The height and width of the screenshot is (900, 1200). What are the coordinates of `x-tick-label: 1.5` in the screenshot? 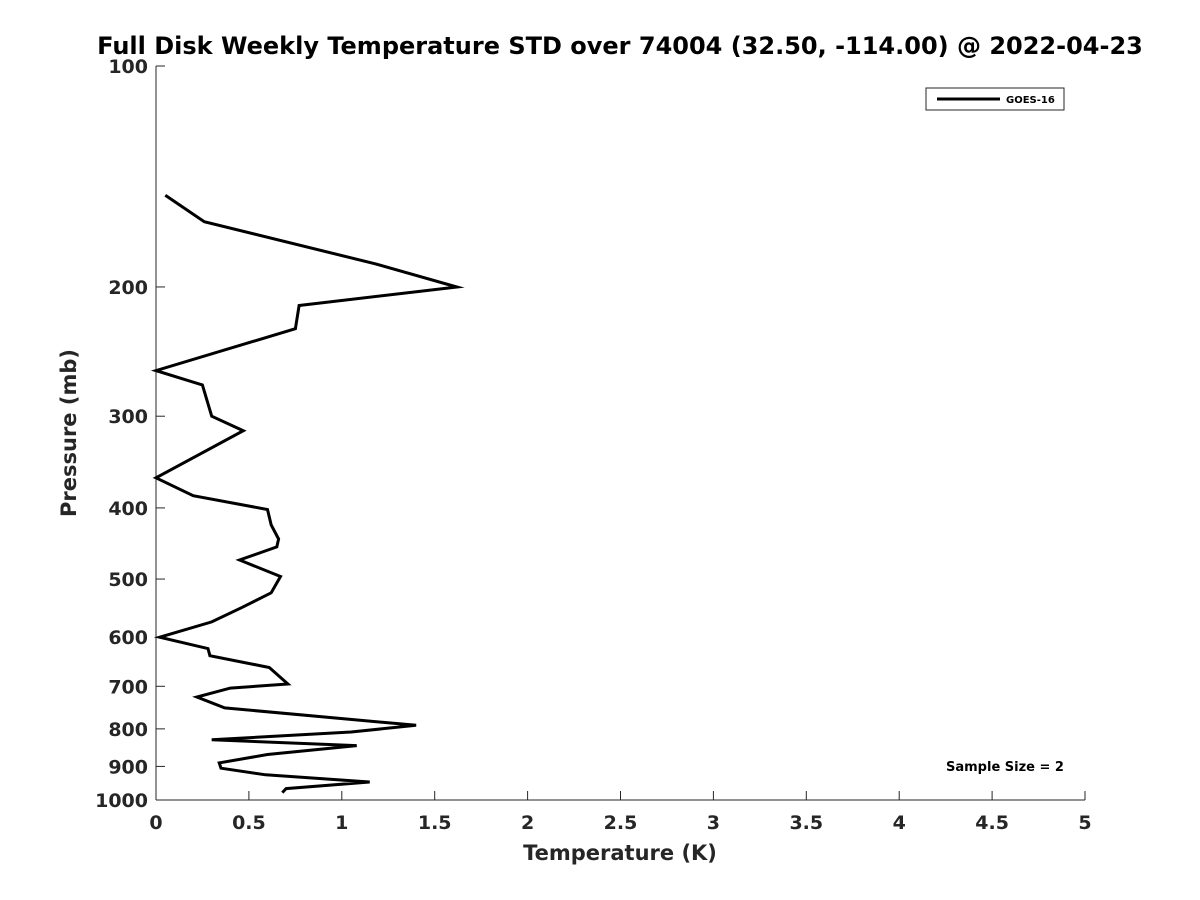 It's located at (435, 823).